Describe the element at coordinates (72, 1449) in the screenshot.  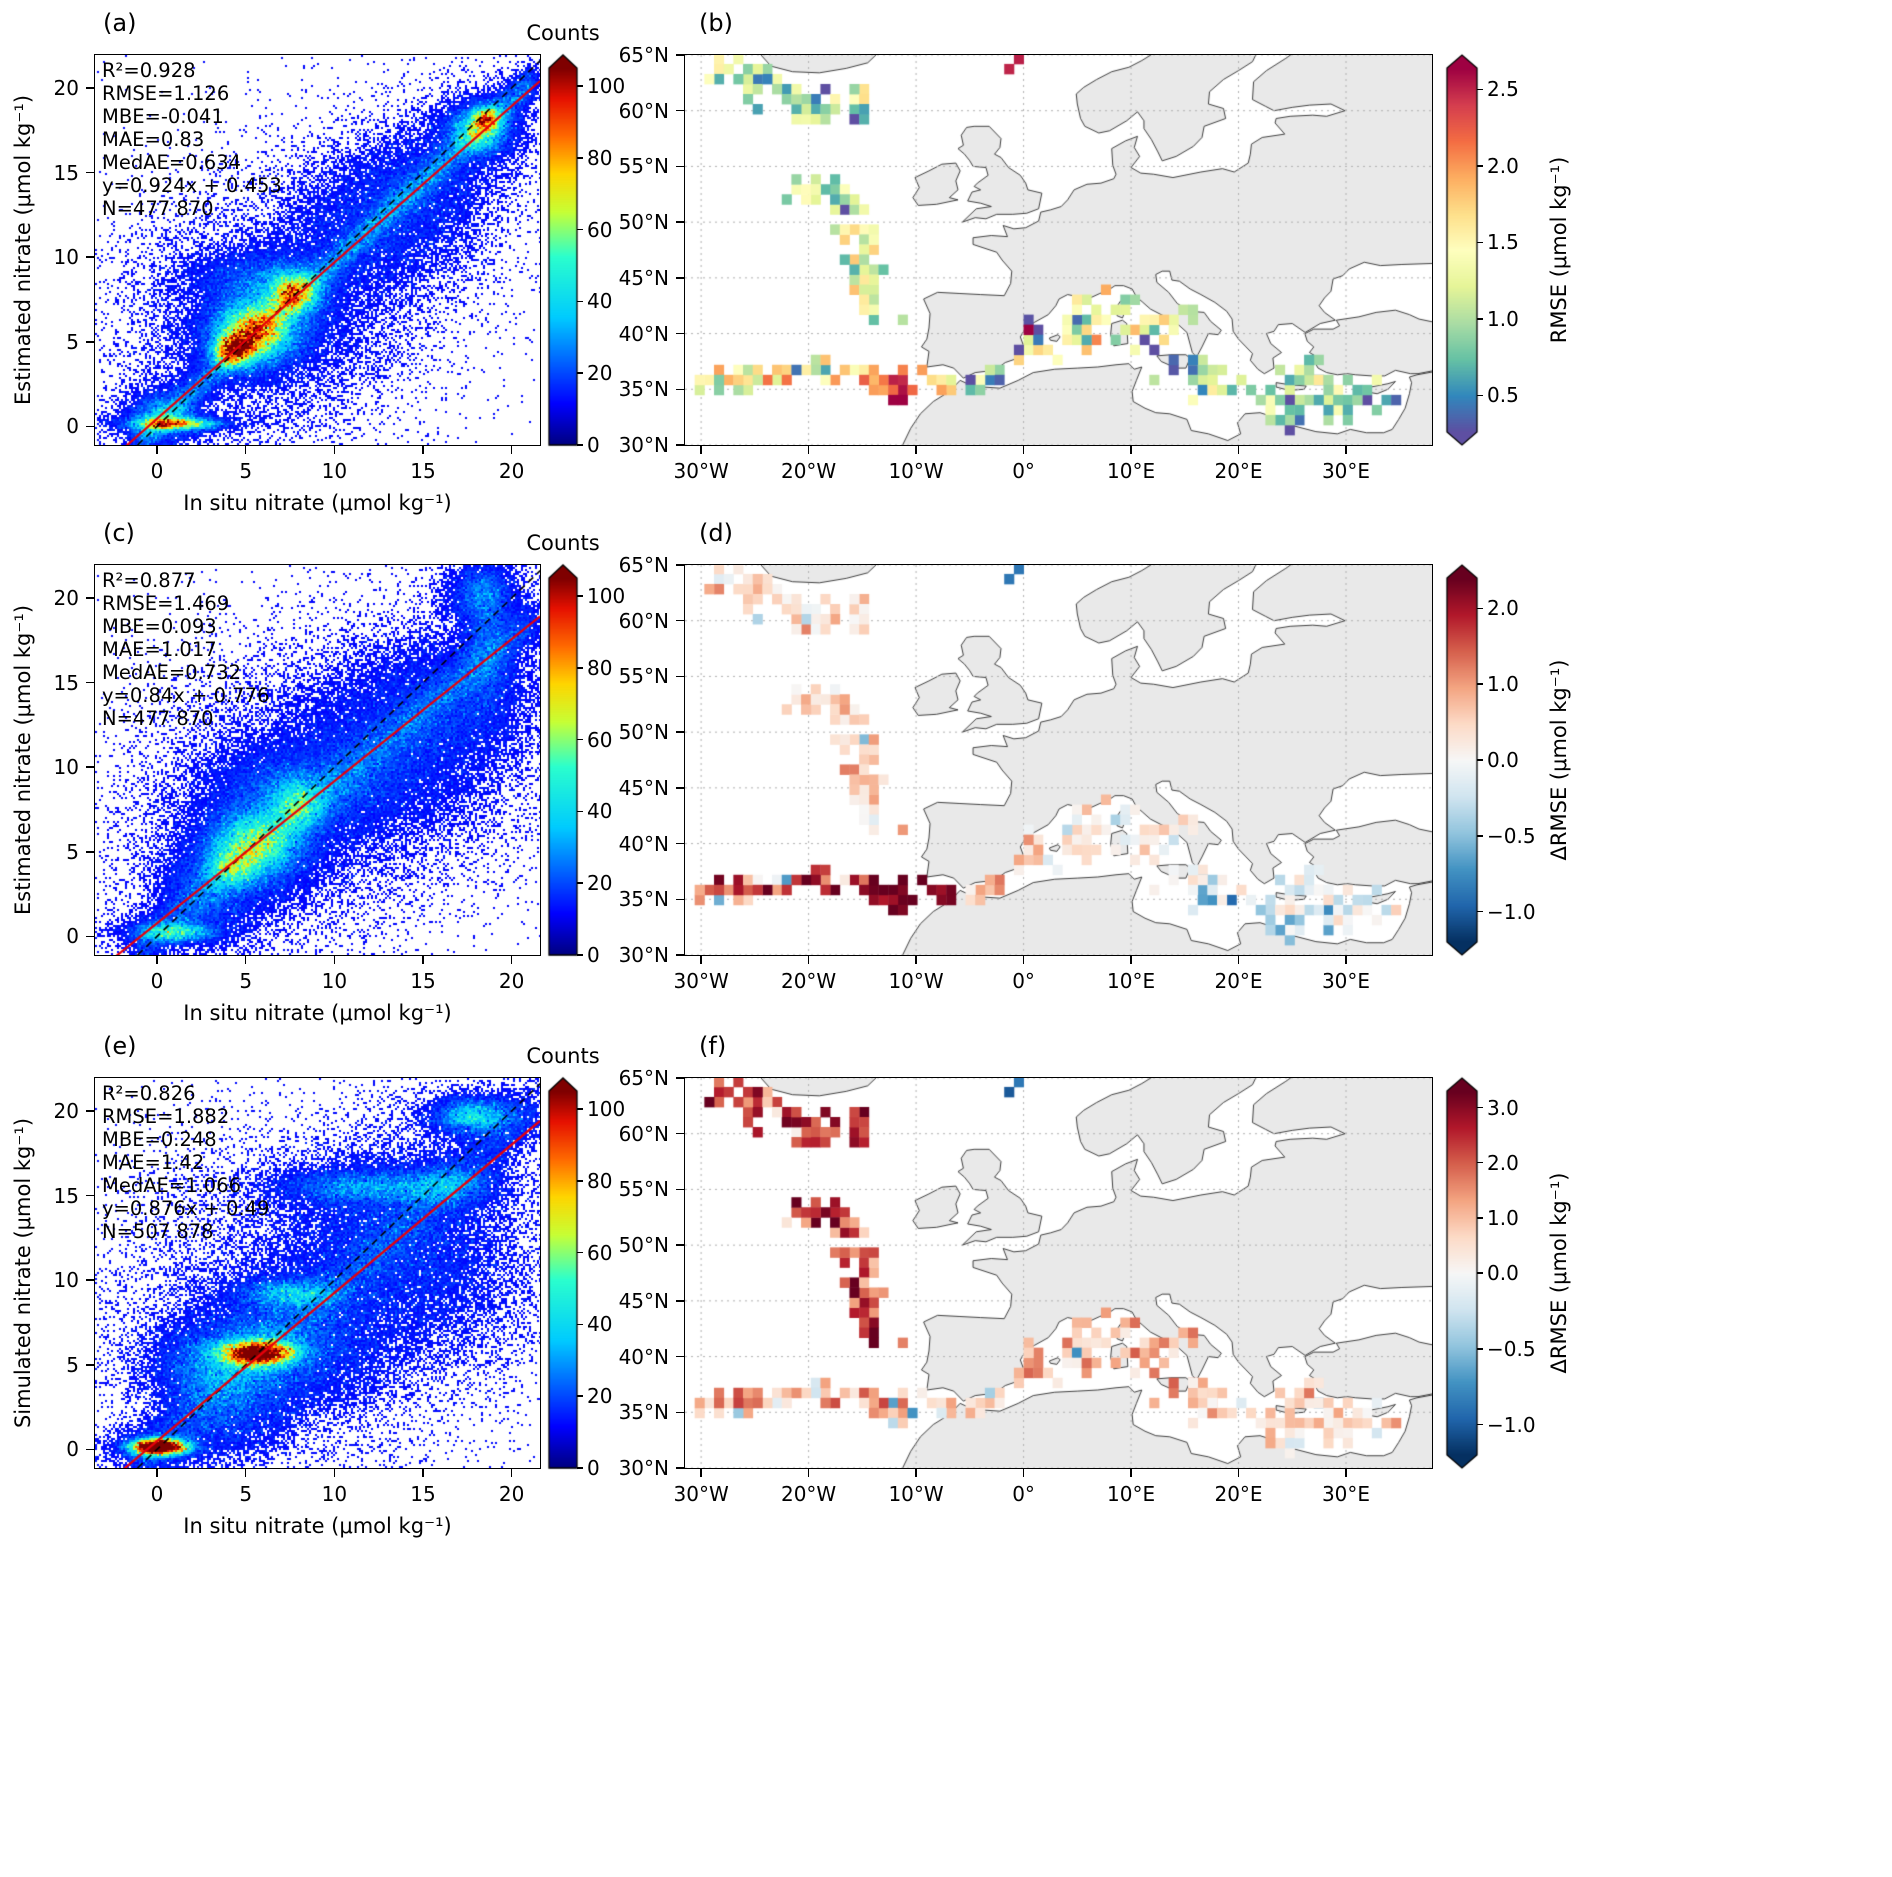
I see `y-axis-tick-label: 0` at that location.